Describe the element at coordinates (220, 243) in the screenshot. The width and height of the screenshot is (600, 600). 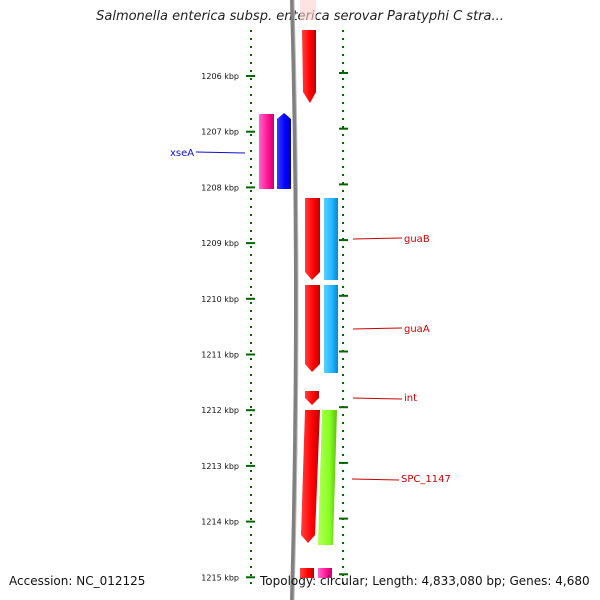
I see `ruler-label: 1209 kbp` at that location.